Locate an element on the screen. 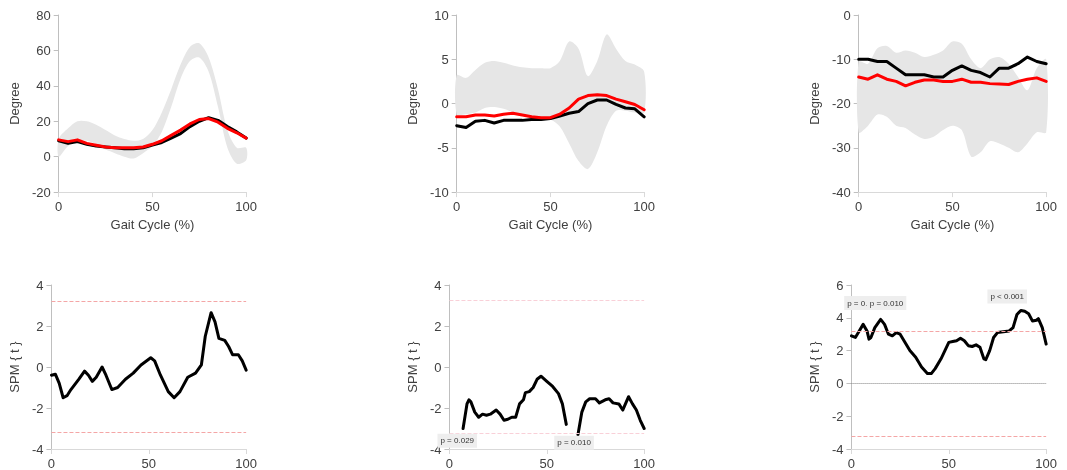 Image resolution: width=1067 pixels, height=470 pixels. y-tick-label: 6 is located at coordinates (840, 285).